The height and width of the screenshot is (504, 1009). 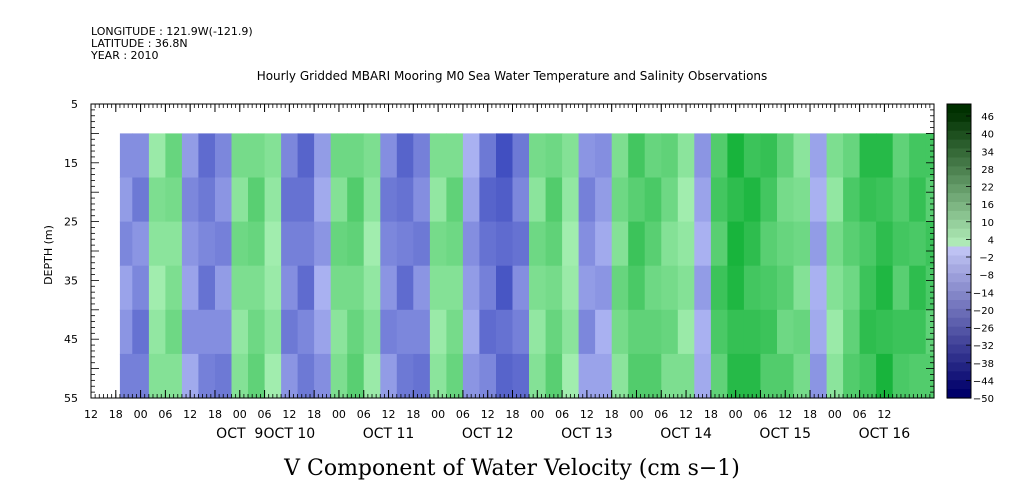 What do you see at coordinates (986, 258) in the screenshot?
I see `colorbar-label: −2` at bounding box center [986, 258].